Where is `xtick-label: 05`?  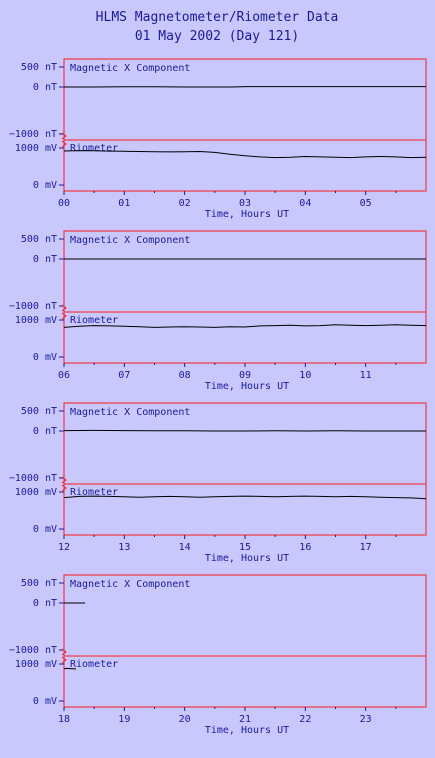 xtick-label: 05 is located at coordinates (366, 203).